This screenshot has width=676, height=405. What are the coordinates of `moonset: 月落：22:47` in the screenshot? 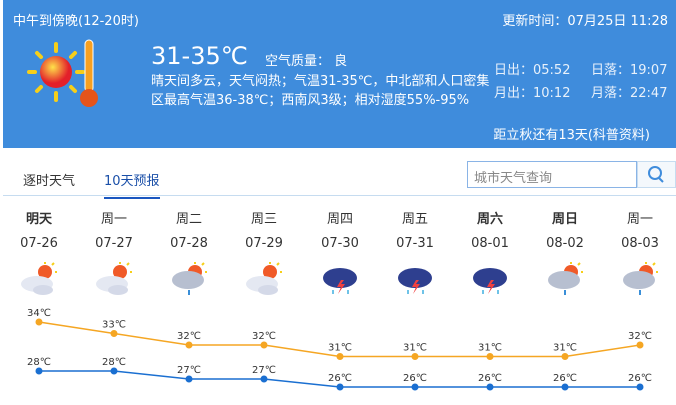 It's located at (629, 93).